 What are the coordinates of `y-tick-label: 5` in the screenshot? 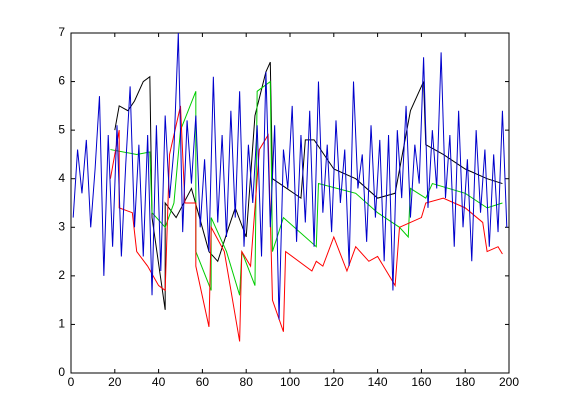 It's located at (61, 129).